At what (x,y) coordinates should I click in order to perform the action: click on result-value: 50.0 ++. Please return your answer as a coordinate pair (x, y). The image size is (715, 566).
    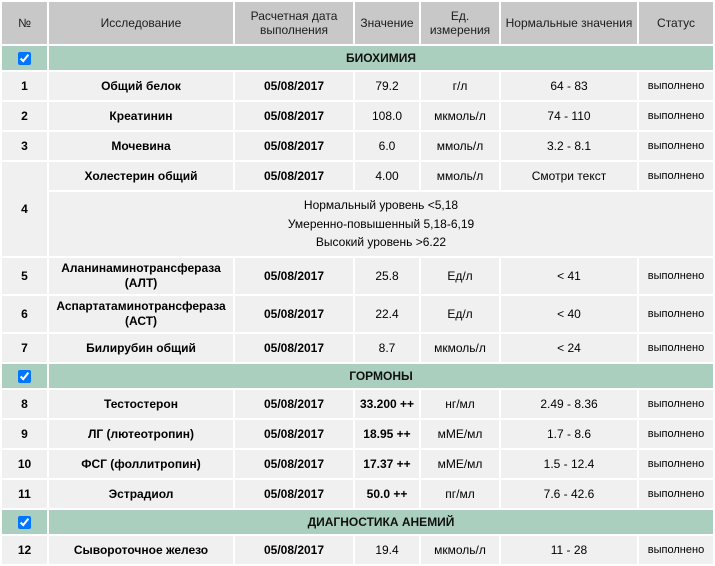
    Looking at the image, I should click on (387, 494).